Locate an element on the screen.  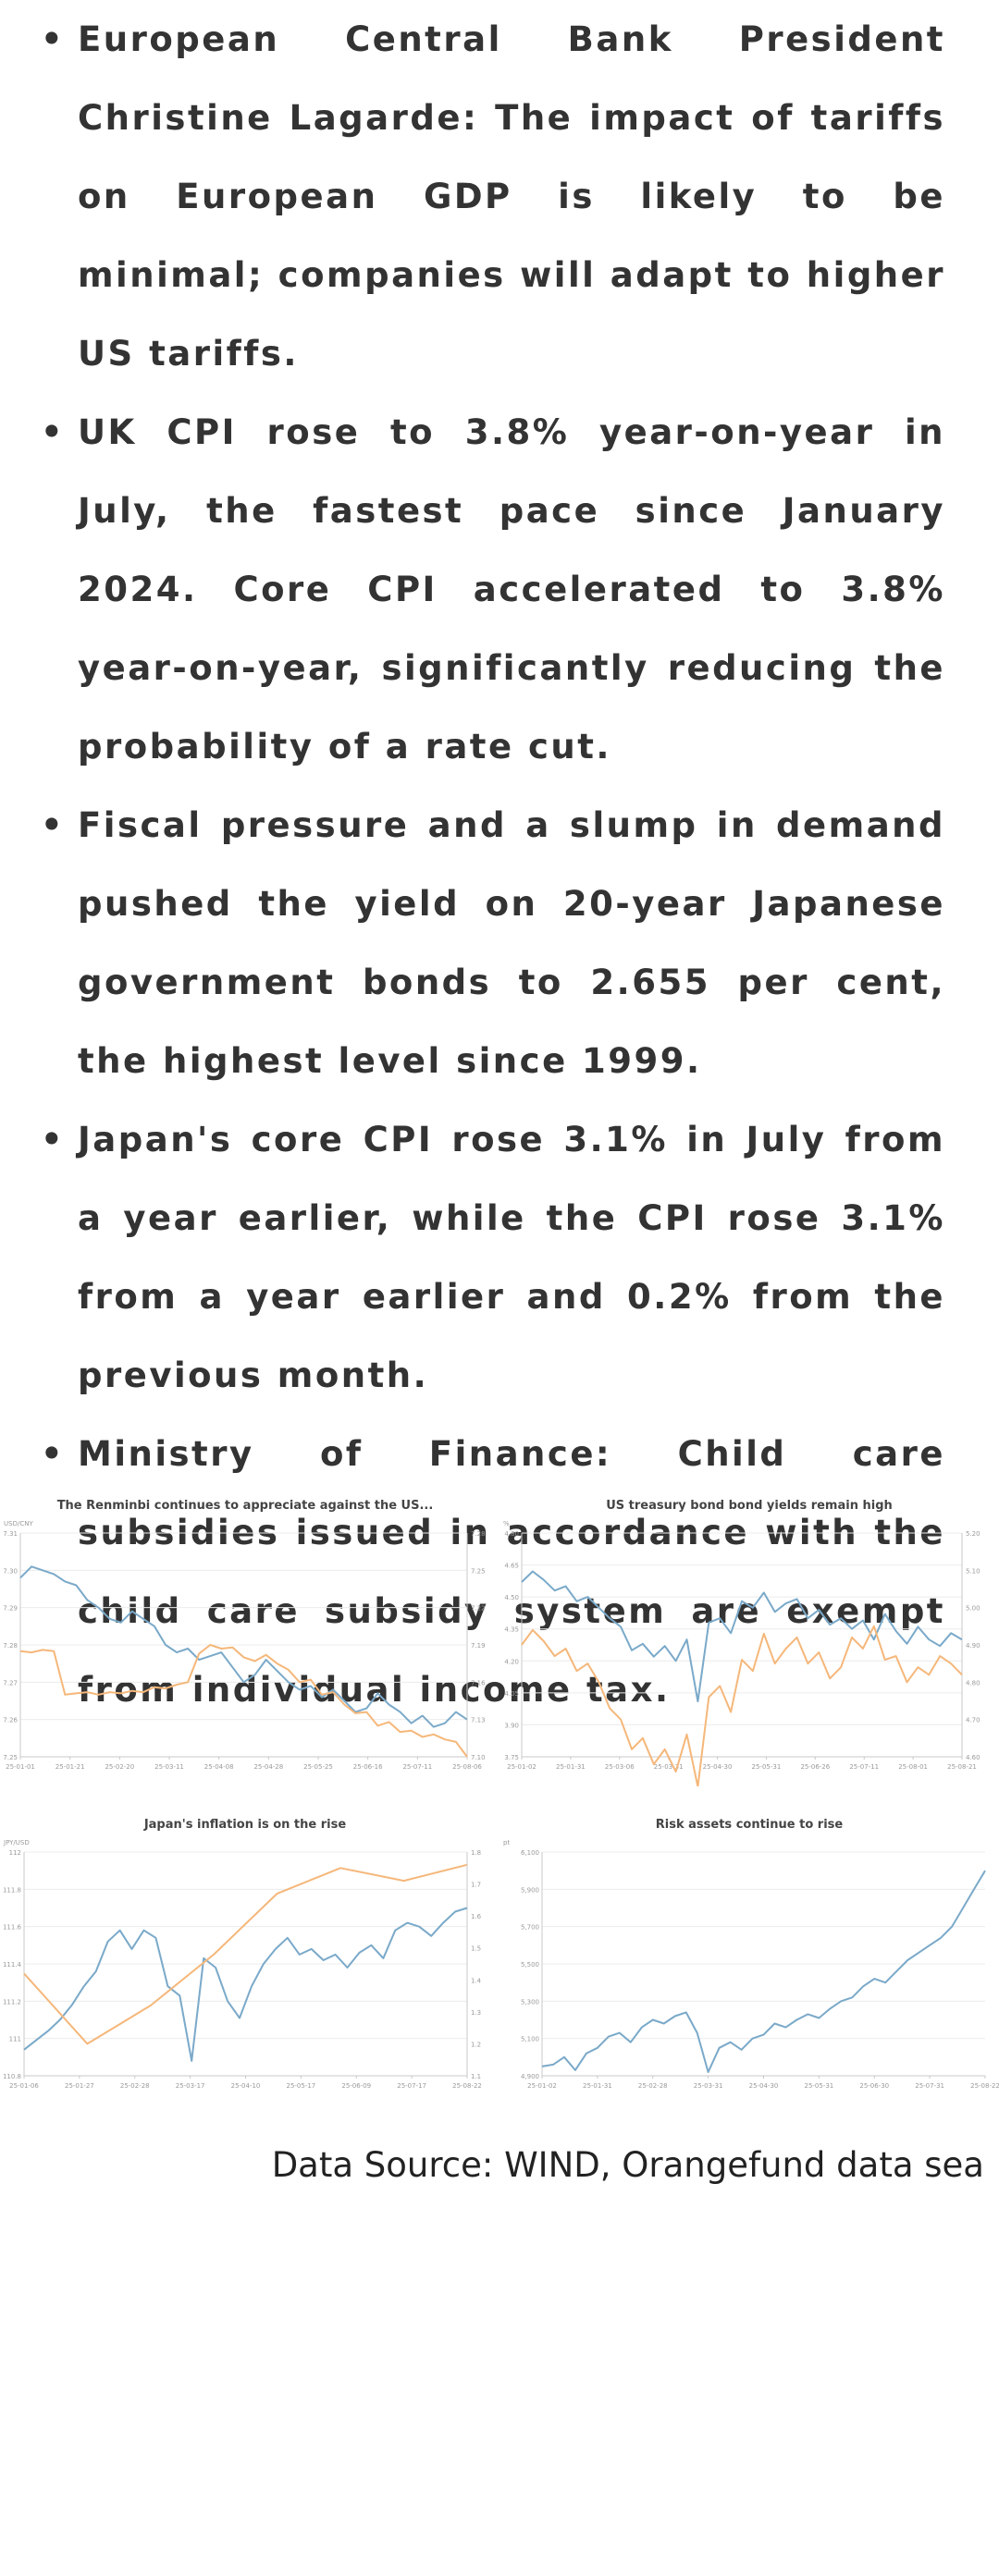
x-tick-label: 25-03-11 is located at coordinates (169, 1767).